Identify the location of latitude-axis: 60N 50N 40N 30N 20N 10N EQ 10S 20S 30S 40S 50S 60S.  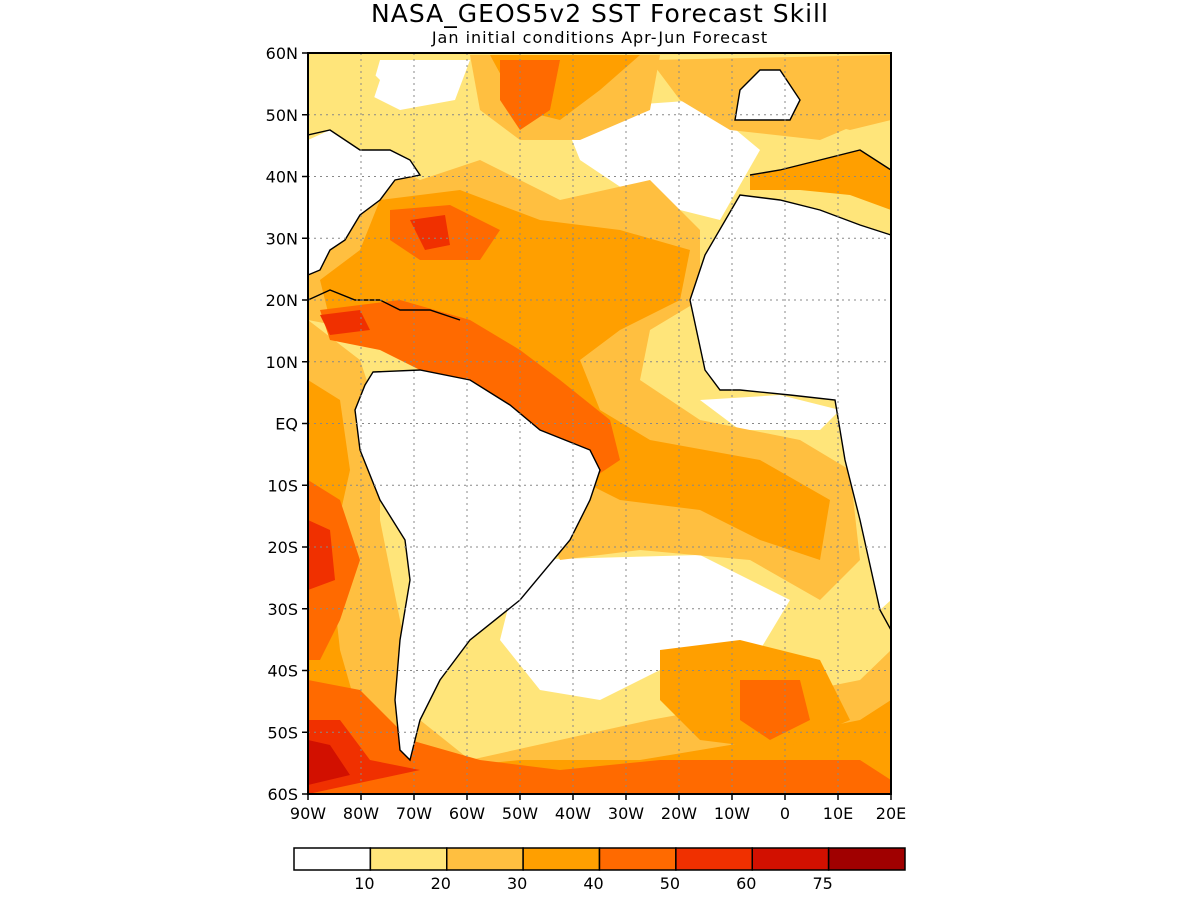
(287, 424).